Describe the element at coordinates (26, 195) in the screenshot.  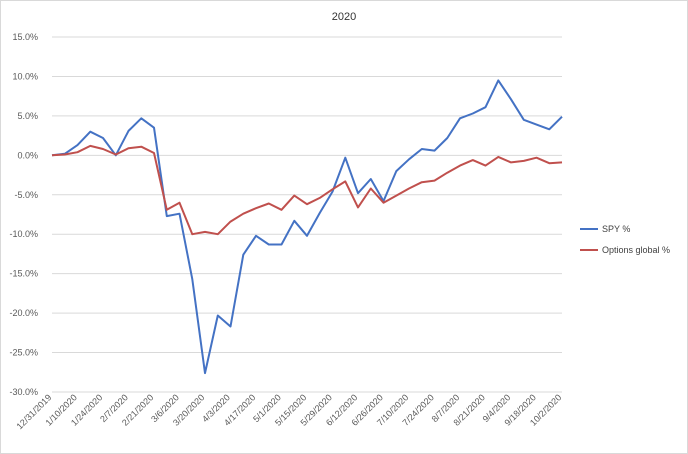
I see `y-tick-label: -5.0%` at that location.